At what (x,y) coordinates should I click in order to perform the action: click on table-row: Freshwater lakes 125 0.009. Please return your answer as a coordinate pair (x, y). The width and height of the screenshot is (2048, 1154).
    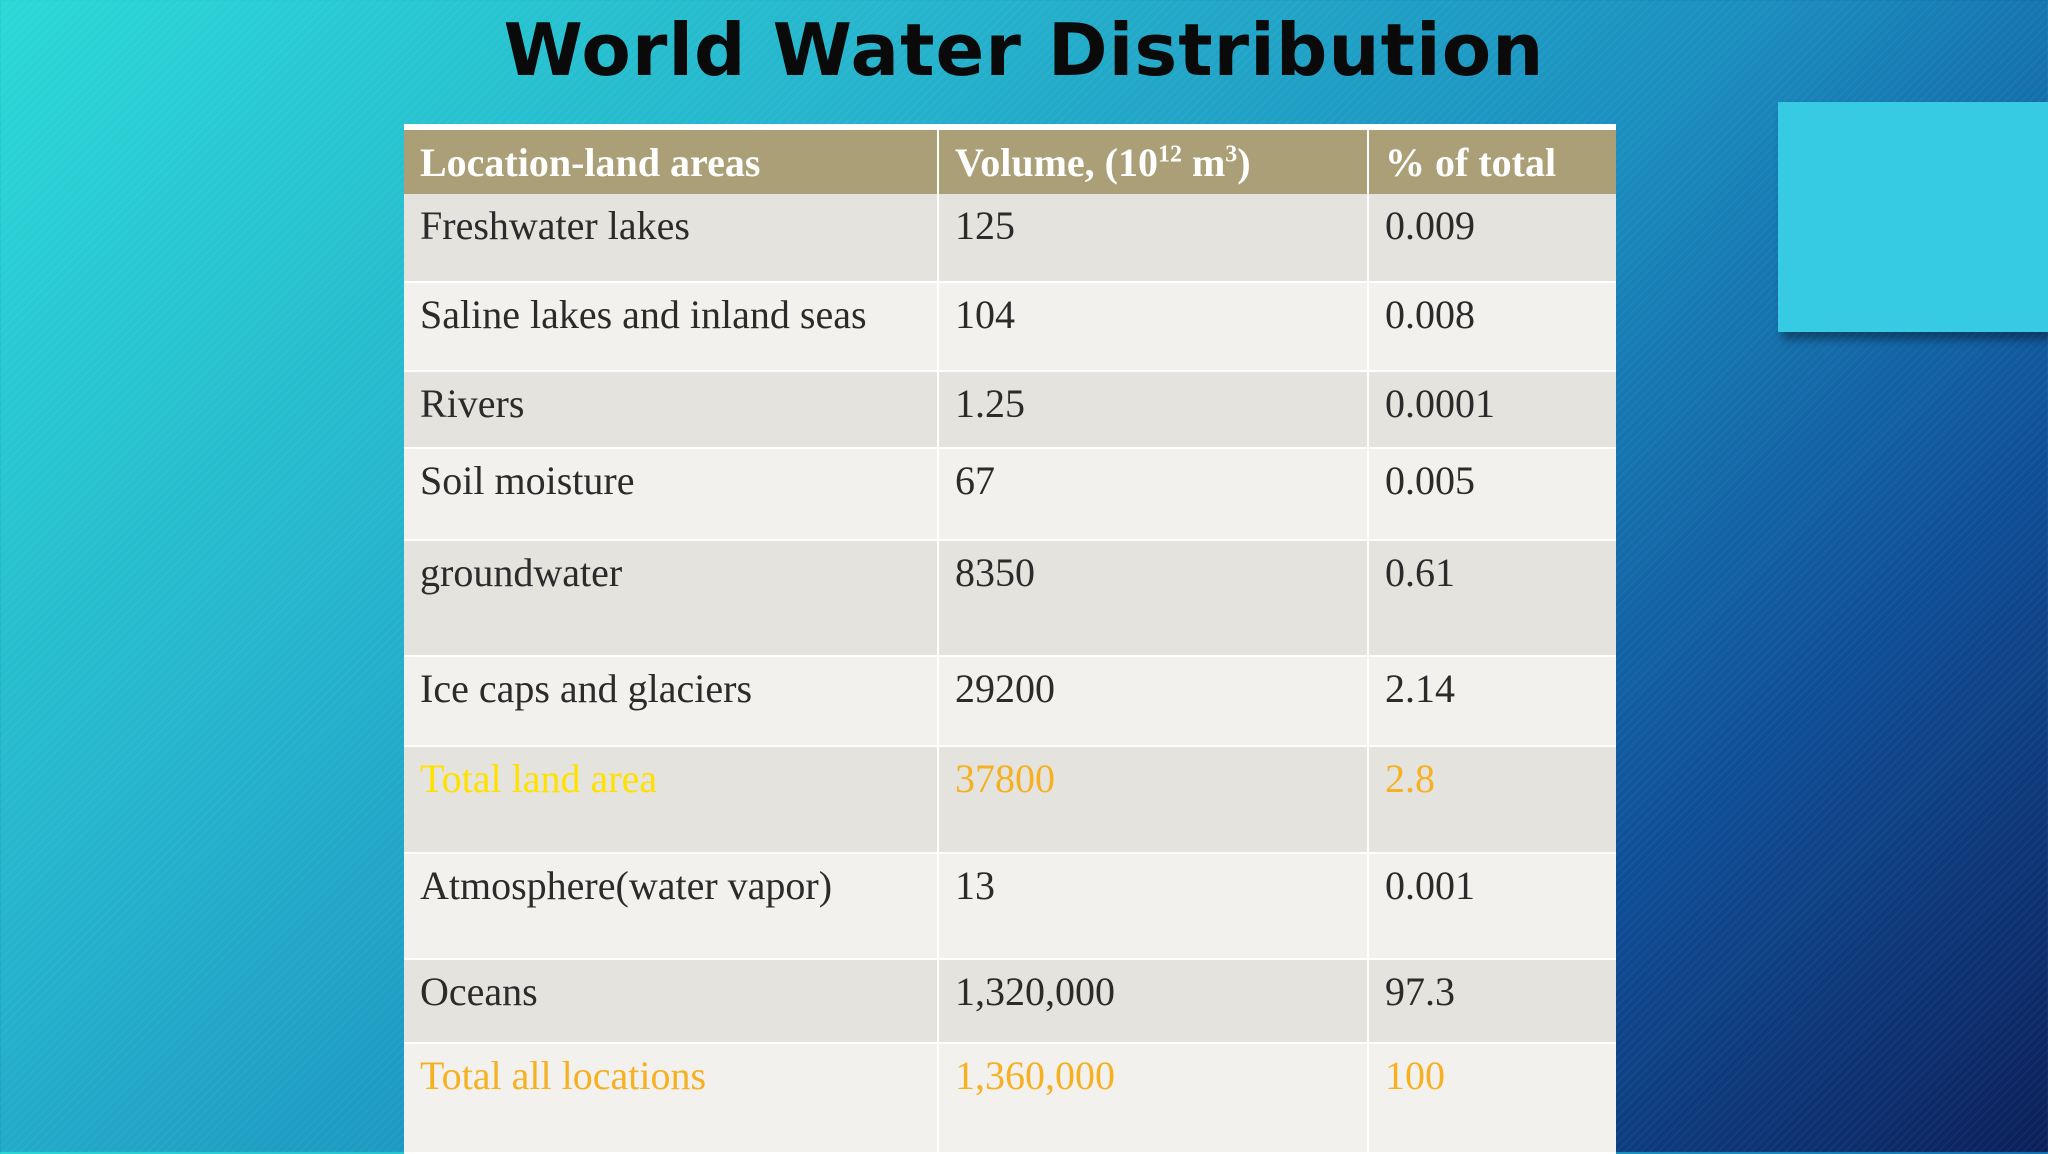
    Looking at the image, I should click on (1010, 238).